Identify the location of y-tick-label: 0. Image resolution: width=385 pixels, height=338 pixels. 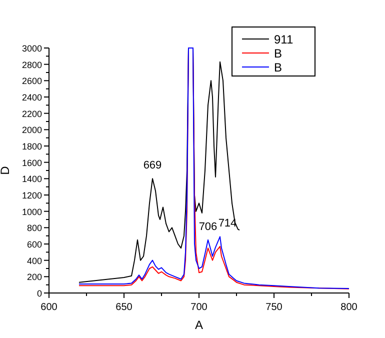
(39, 293).